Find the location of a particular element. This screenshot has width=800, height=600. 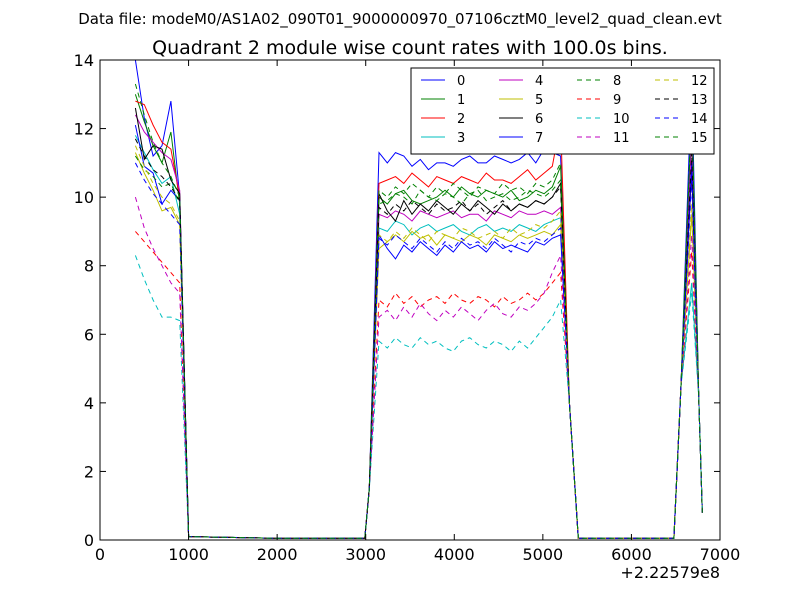

legend-label-7: 7 is located at coordinates (539, 138).